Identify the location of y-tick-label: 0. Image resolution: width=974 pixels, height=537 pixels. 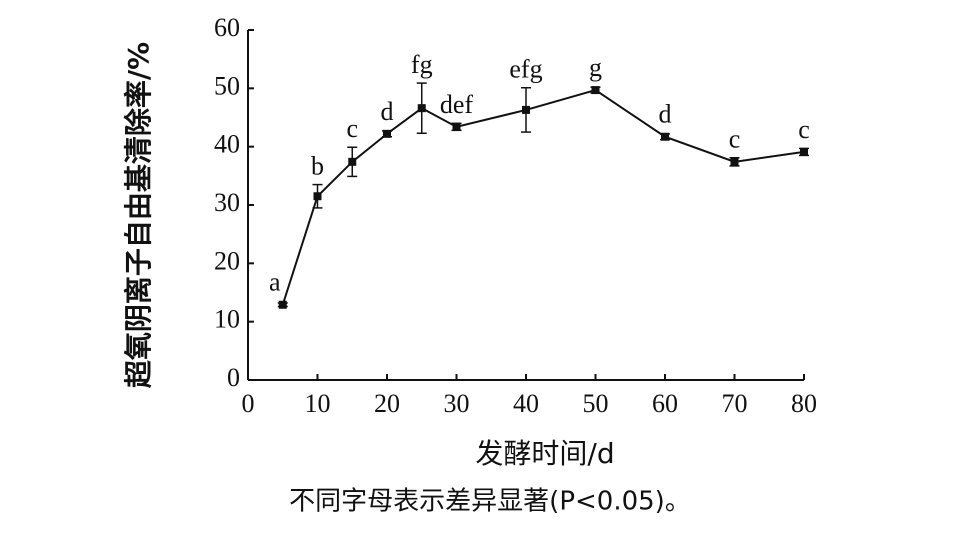
(233, 377).